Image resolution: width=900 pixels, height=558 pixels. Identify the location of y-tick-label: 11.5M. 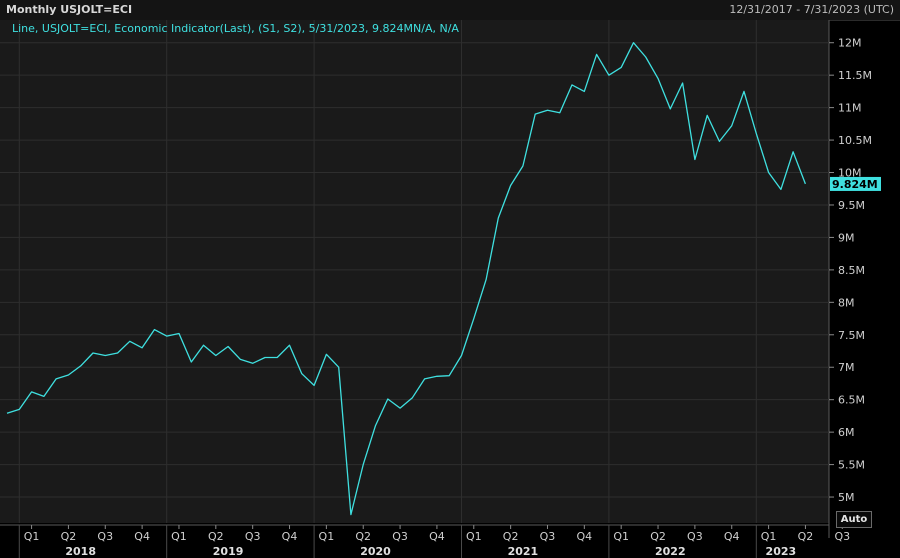
(855, 75).